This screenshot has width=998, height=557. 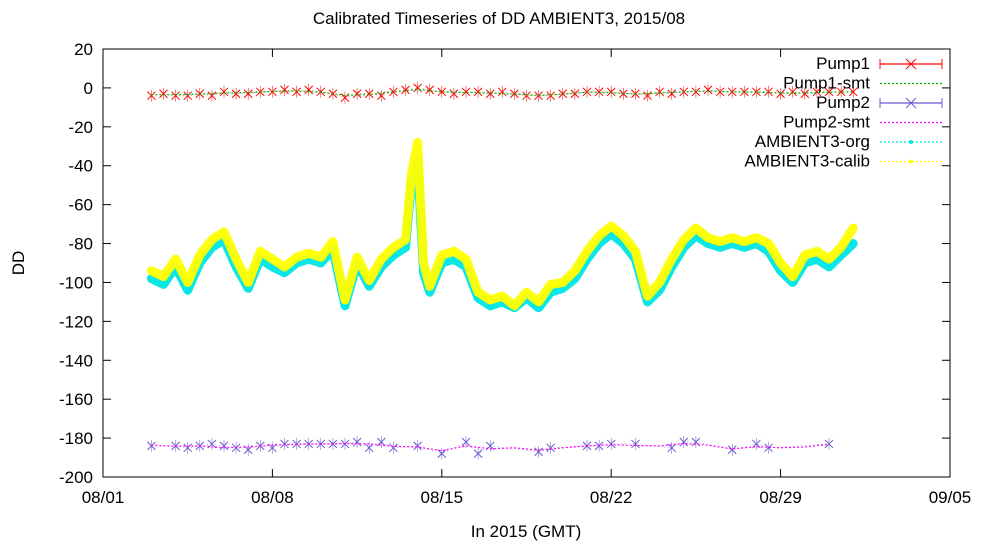 I want to click on x-tick-label: 08/15, so click(x=442, y=497).